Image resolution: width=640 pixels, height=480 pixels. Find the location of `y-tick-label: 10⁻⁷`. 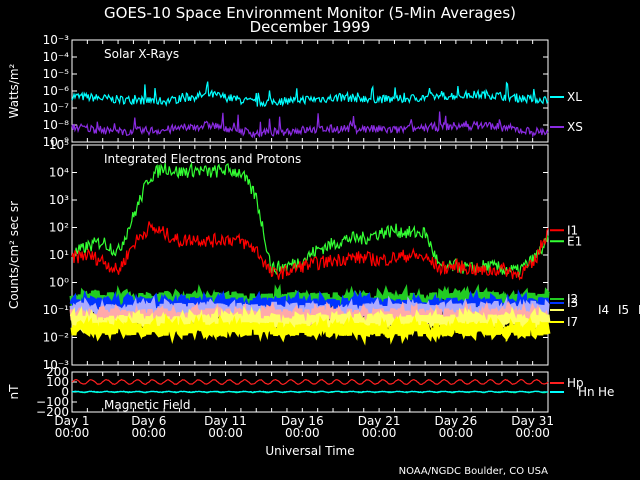

y-tick-label: 10⁻⁷ is located at coordinates (56, 108).